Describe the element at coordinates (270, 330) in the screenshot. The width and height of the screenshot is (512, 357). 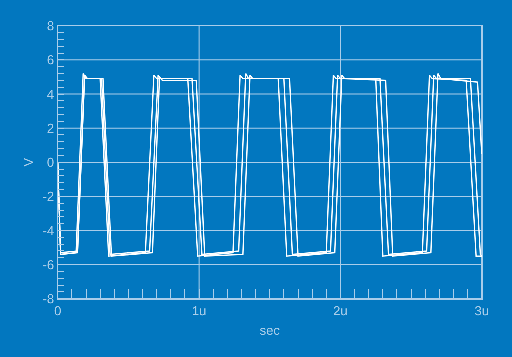
I see `x-axis-title: sec` at that location.